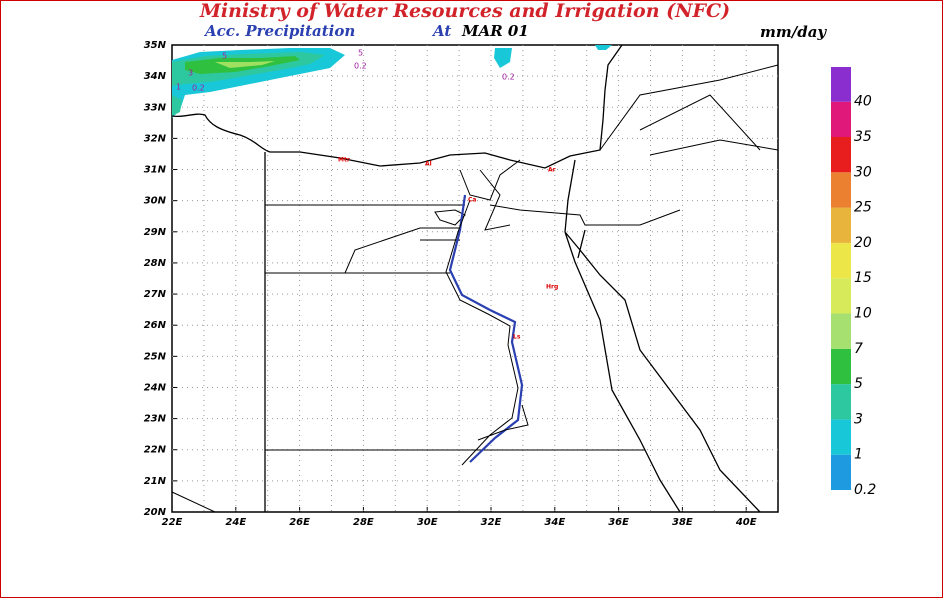 The image size is (943, 602). What do you see at coordinates (863, 137) in the screenshot?
I see `colorbar-label: 35` at bounding box center [863, 137].